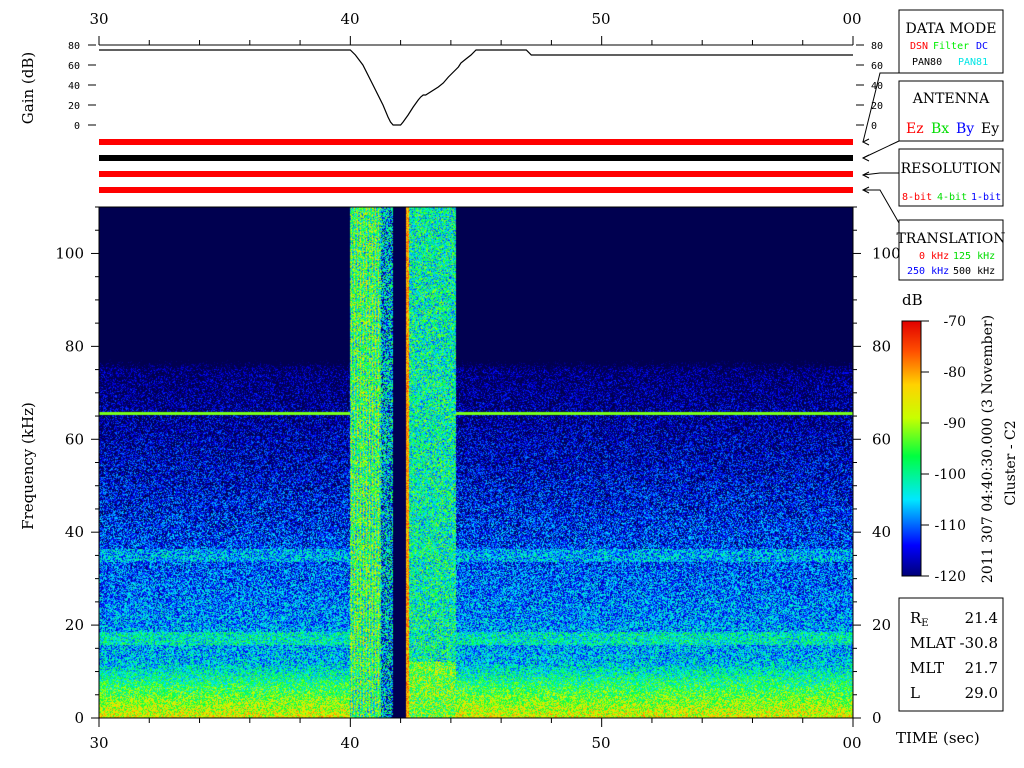 This screenshot has width=1024, height=768. I want to click on mode-stripe-black, so click(476, 158).